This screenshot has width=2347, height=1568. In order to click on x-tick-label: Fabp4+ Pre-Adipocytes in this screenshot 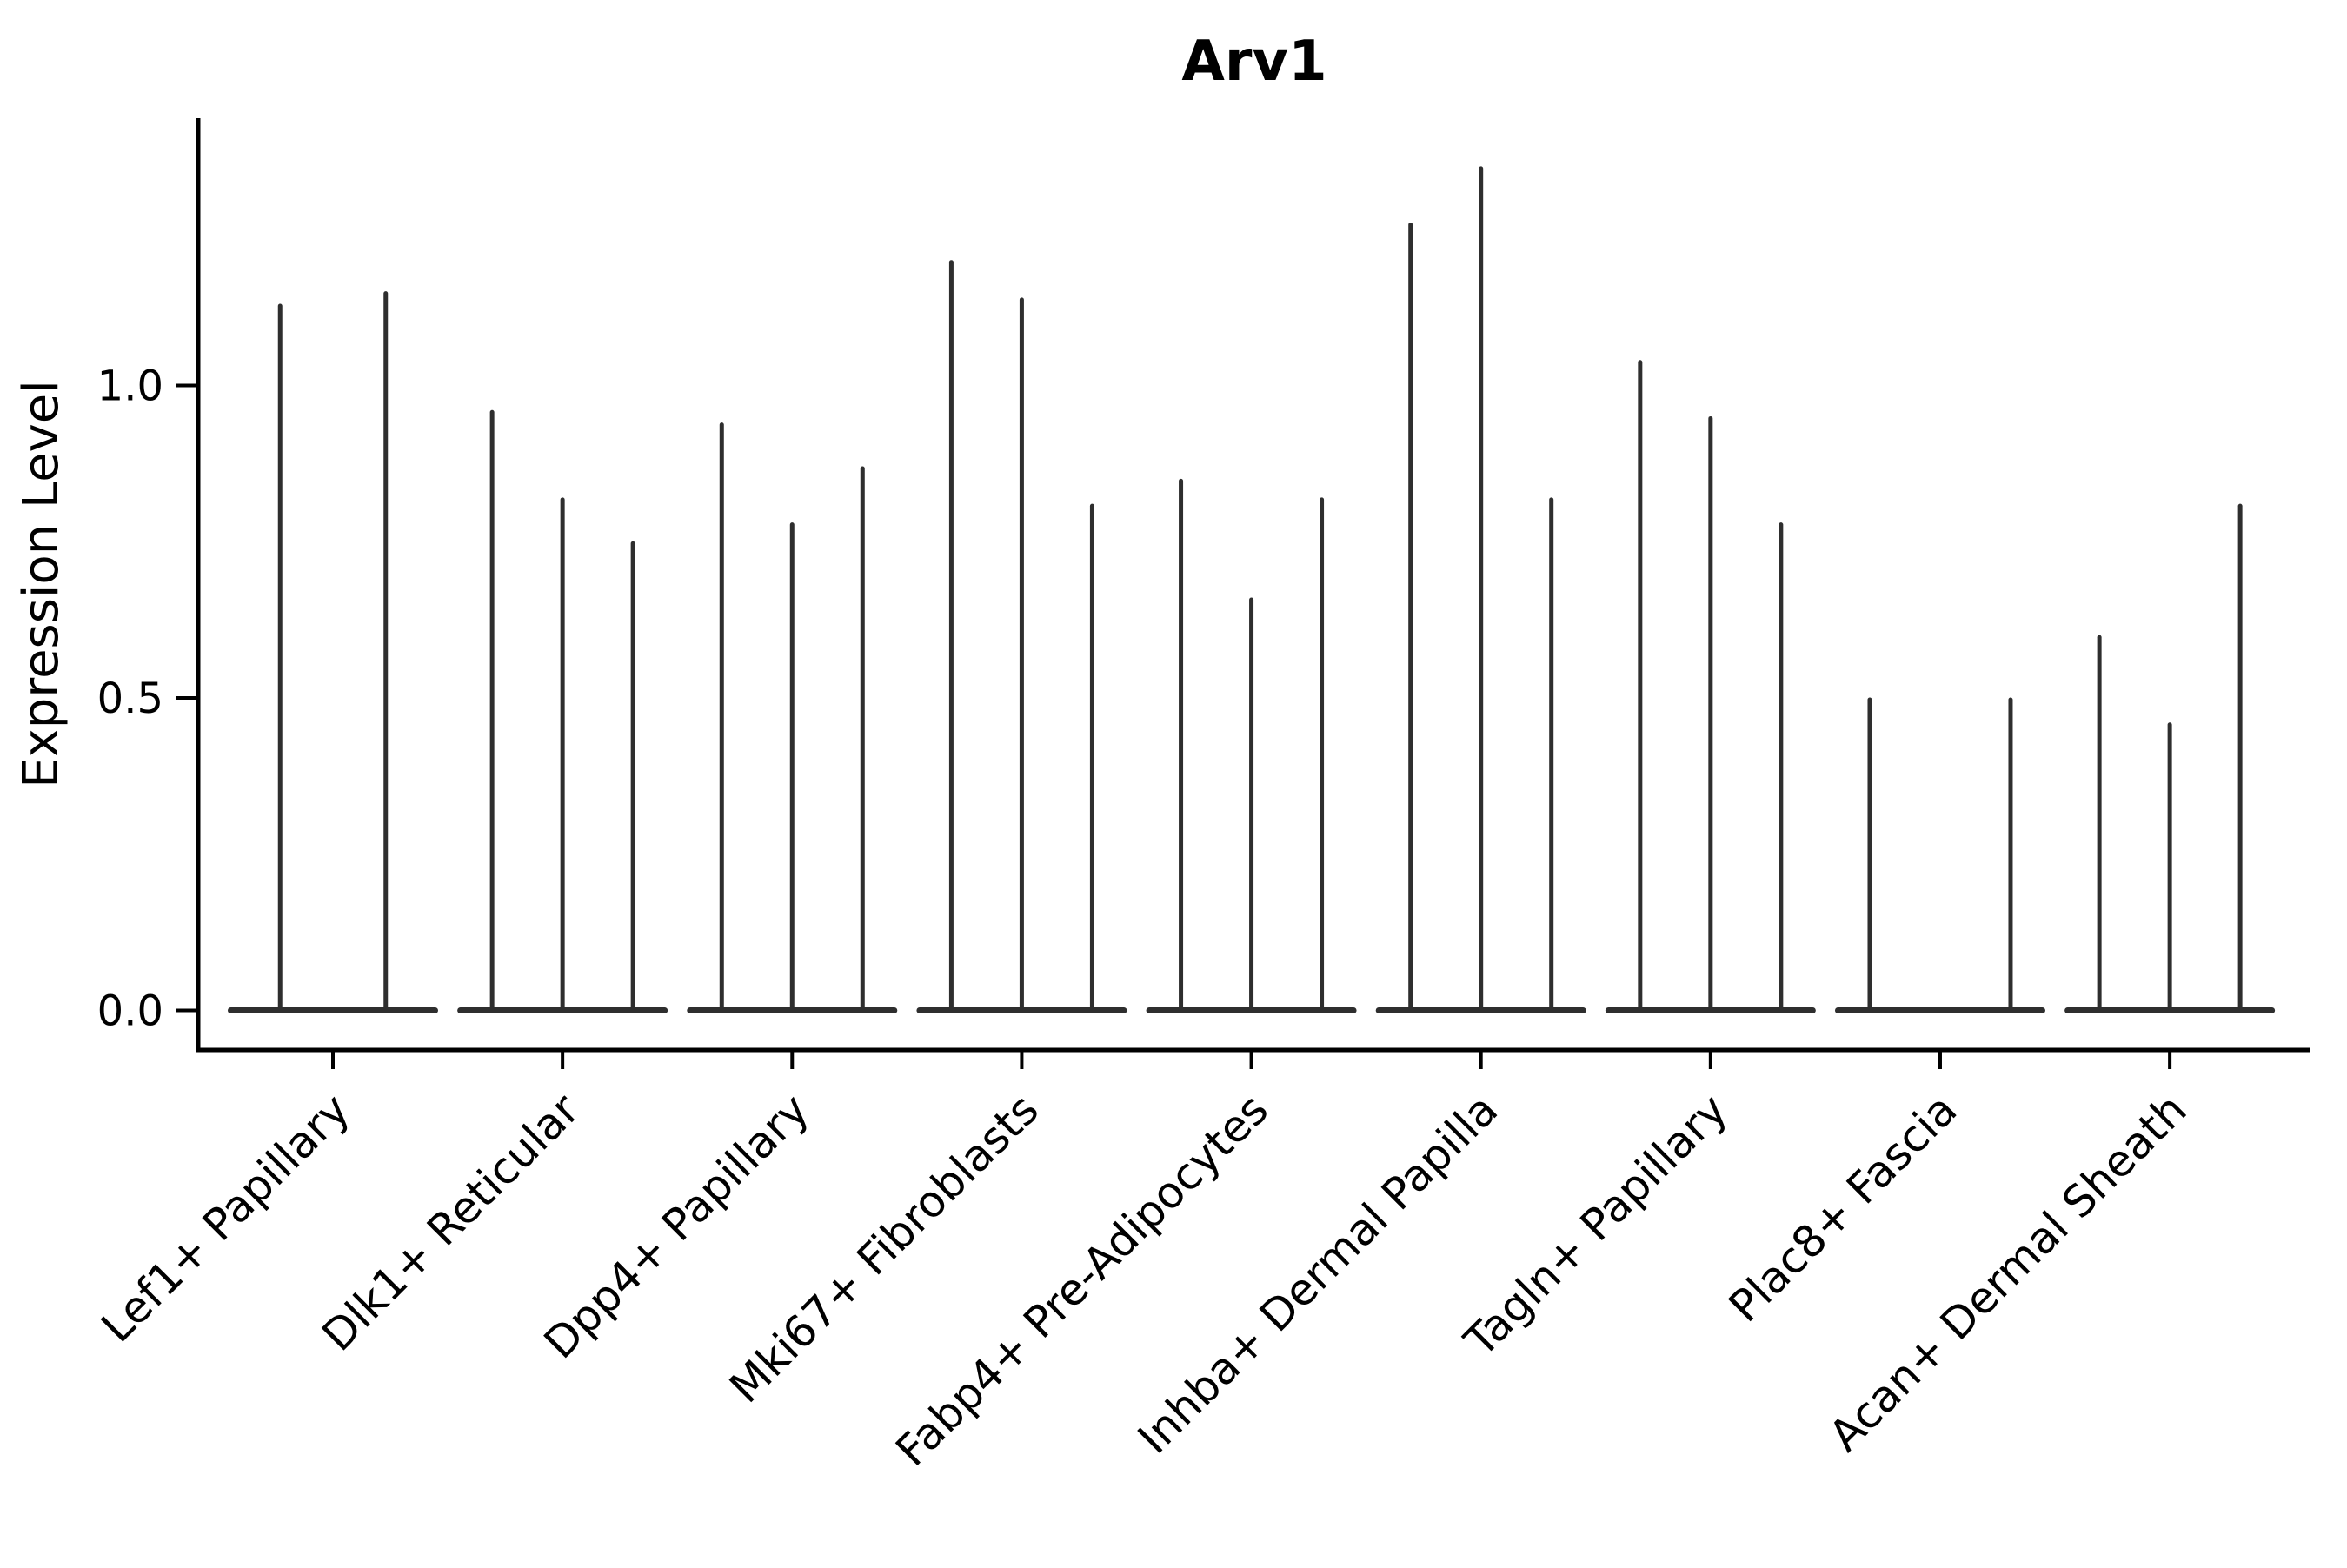, I will do `click(1083, 1280)`.